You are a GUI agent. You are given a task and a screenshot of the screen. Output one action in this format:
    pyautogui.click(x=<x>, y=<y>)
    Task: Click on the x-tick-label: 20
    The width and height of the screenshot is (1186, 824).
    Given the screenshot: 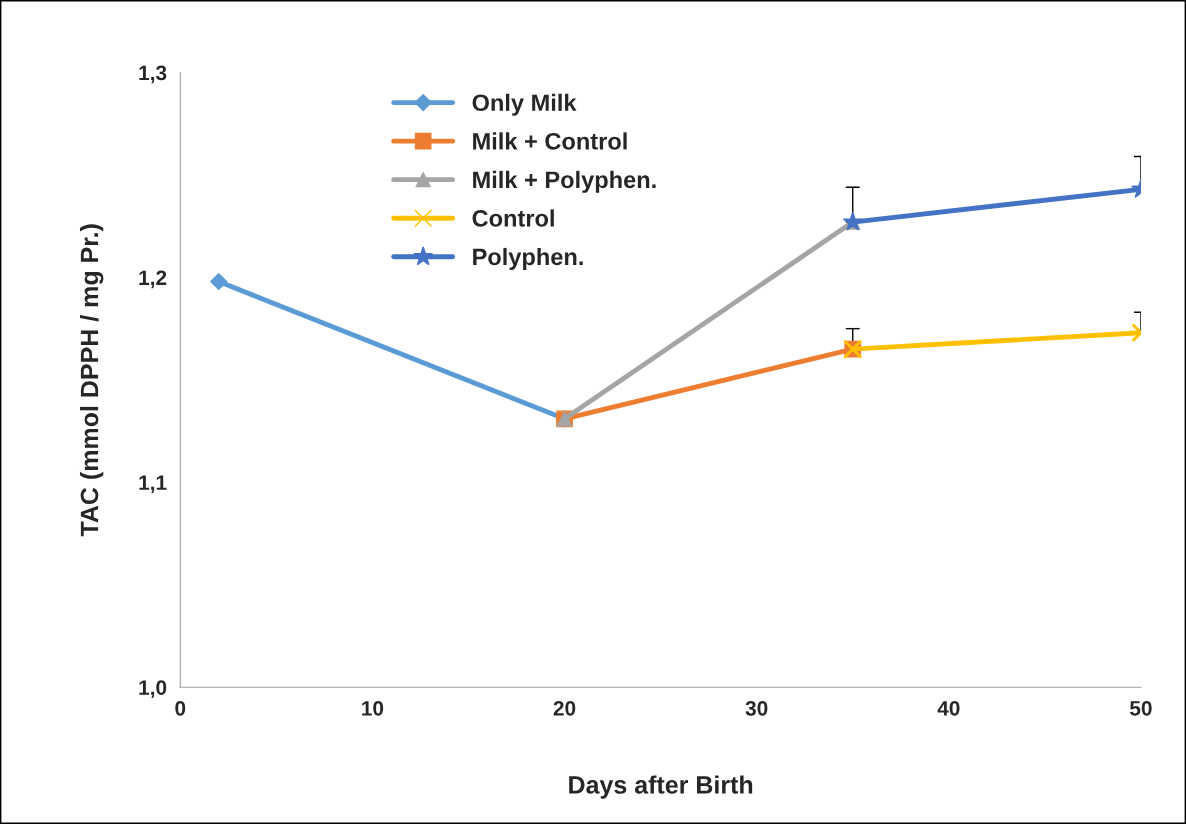 What is the action you would take?
    pyautogui.click(x=564, y=708)
    